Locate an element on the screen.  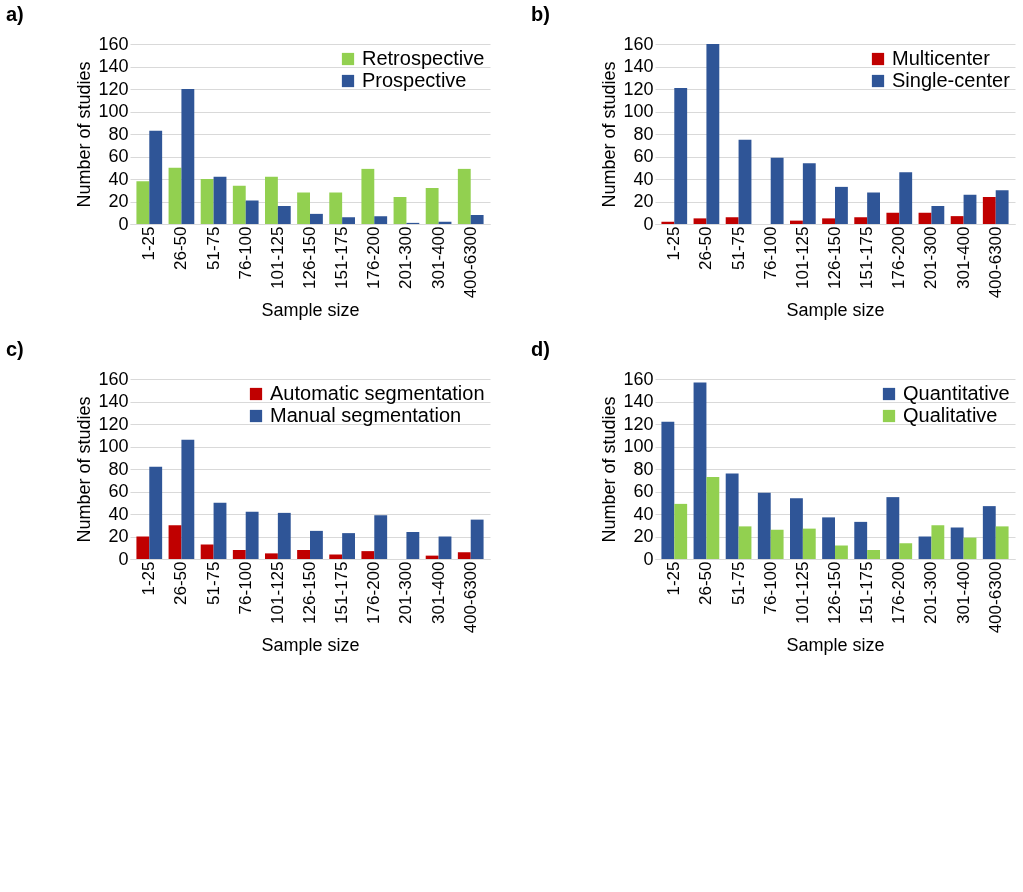
x-tick-label: 51-75 is located at coordinates (213, 248).